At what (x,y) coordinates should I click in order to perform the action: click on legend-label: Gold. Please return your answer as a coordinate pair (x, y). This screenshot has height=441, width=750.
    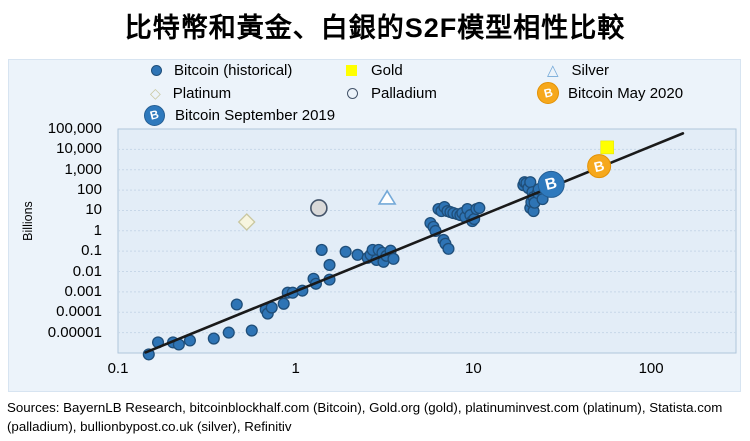
    Looking at the image, I should click on (387, 70).